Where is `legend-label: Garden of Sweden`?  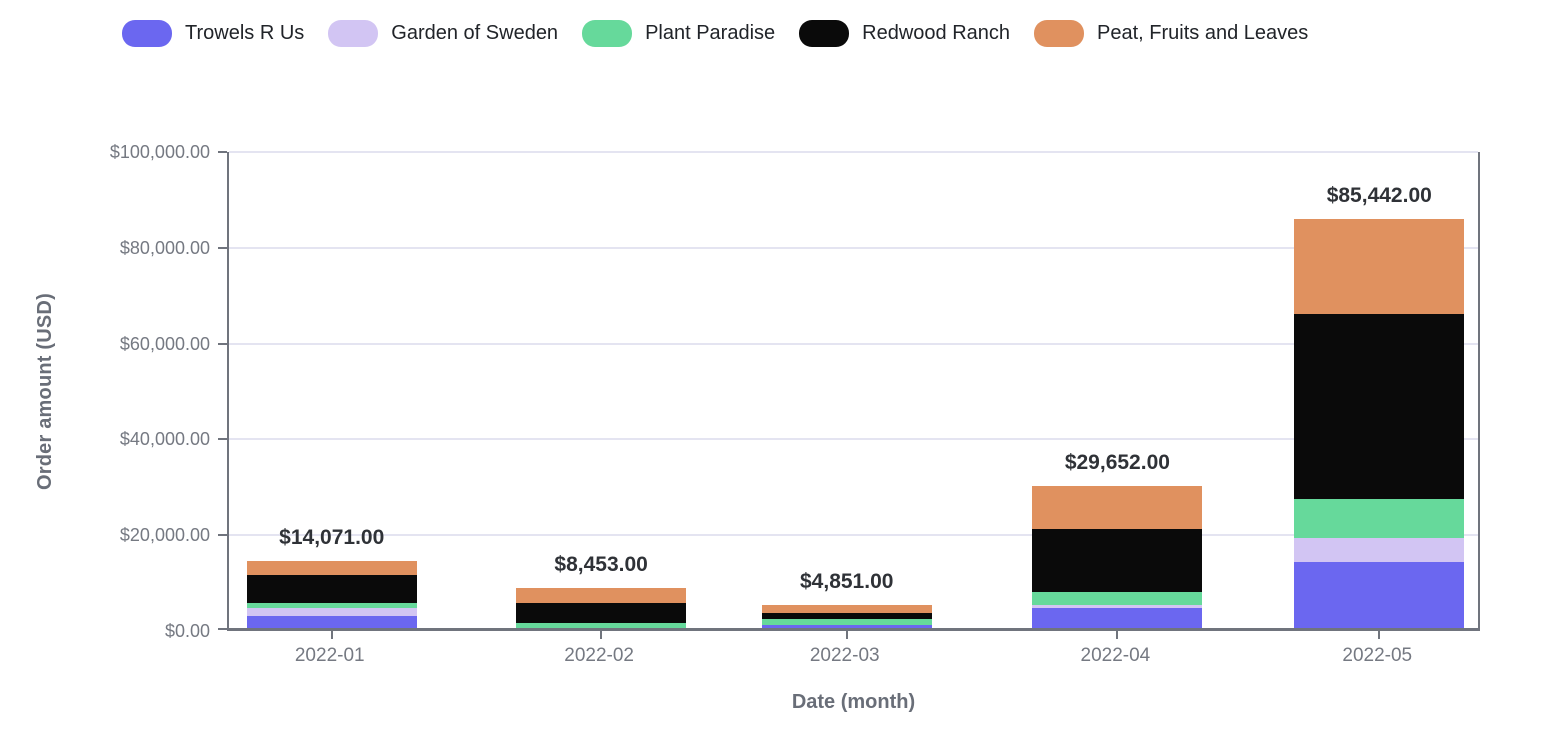 legend-label: Garden of Sweden is located at coordinates (475, 33).